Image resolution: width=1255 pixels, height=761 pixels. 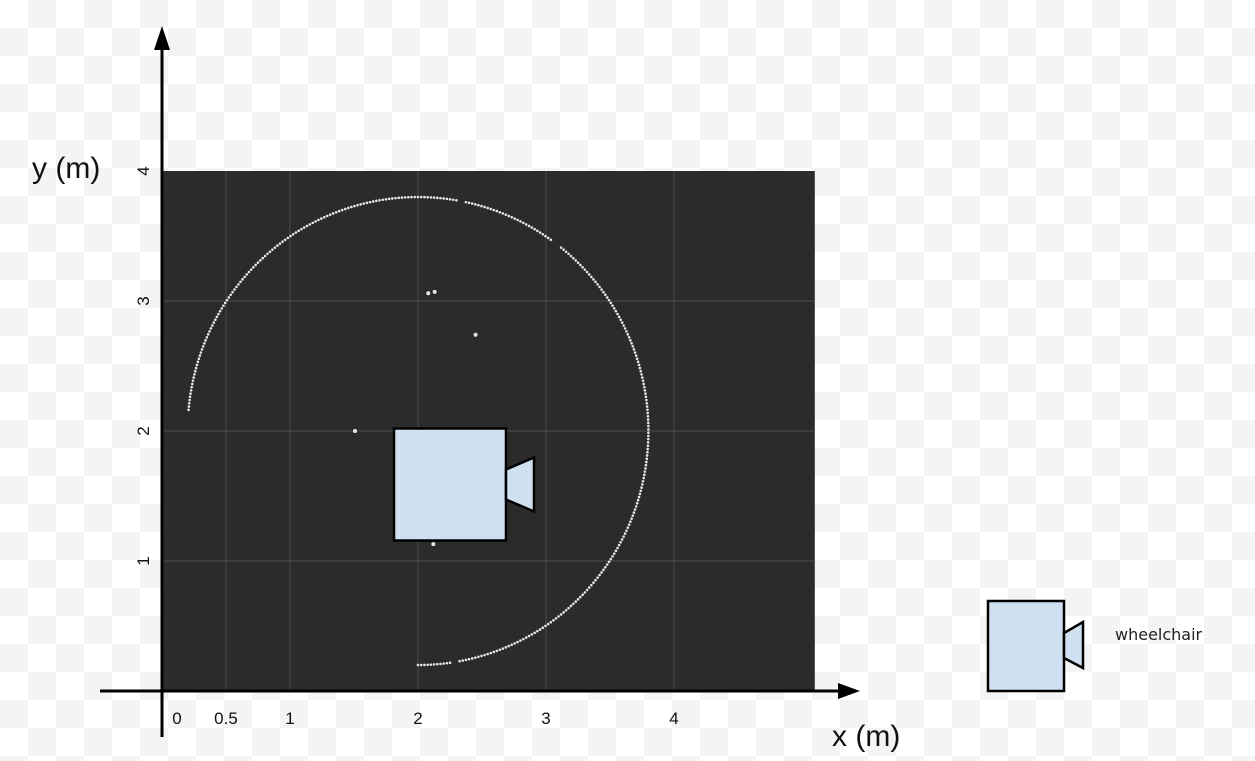 I want to click on y-tick-label: 2, so click(x=143, y=430).